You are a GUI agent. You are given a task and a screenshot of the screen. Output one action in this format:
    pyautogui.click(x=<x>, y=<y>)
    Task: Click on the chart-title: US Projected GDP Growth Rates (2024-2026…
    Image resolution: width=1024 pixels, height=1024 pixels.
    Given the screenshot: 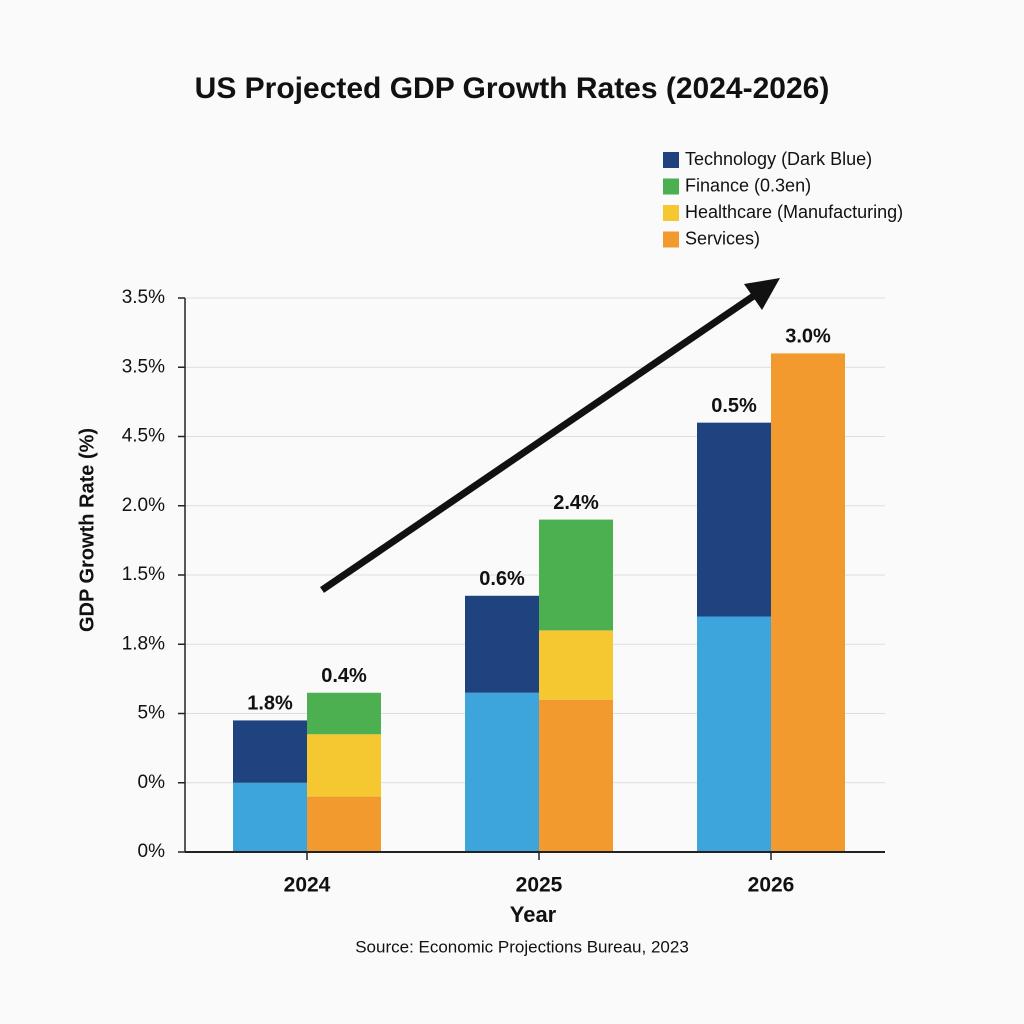 What is the action you would take?
    pyautogui.click(x=512, y=88)
    